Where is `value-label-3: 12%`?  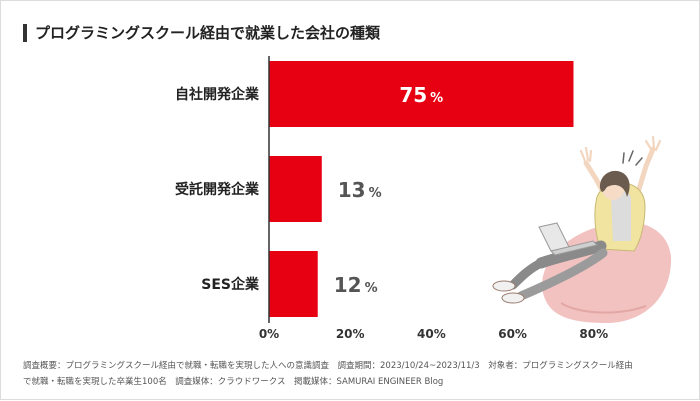 value-label-3: 12% is located at coordinates (356, 285).